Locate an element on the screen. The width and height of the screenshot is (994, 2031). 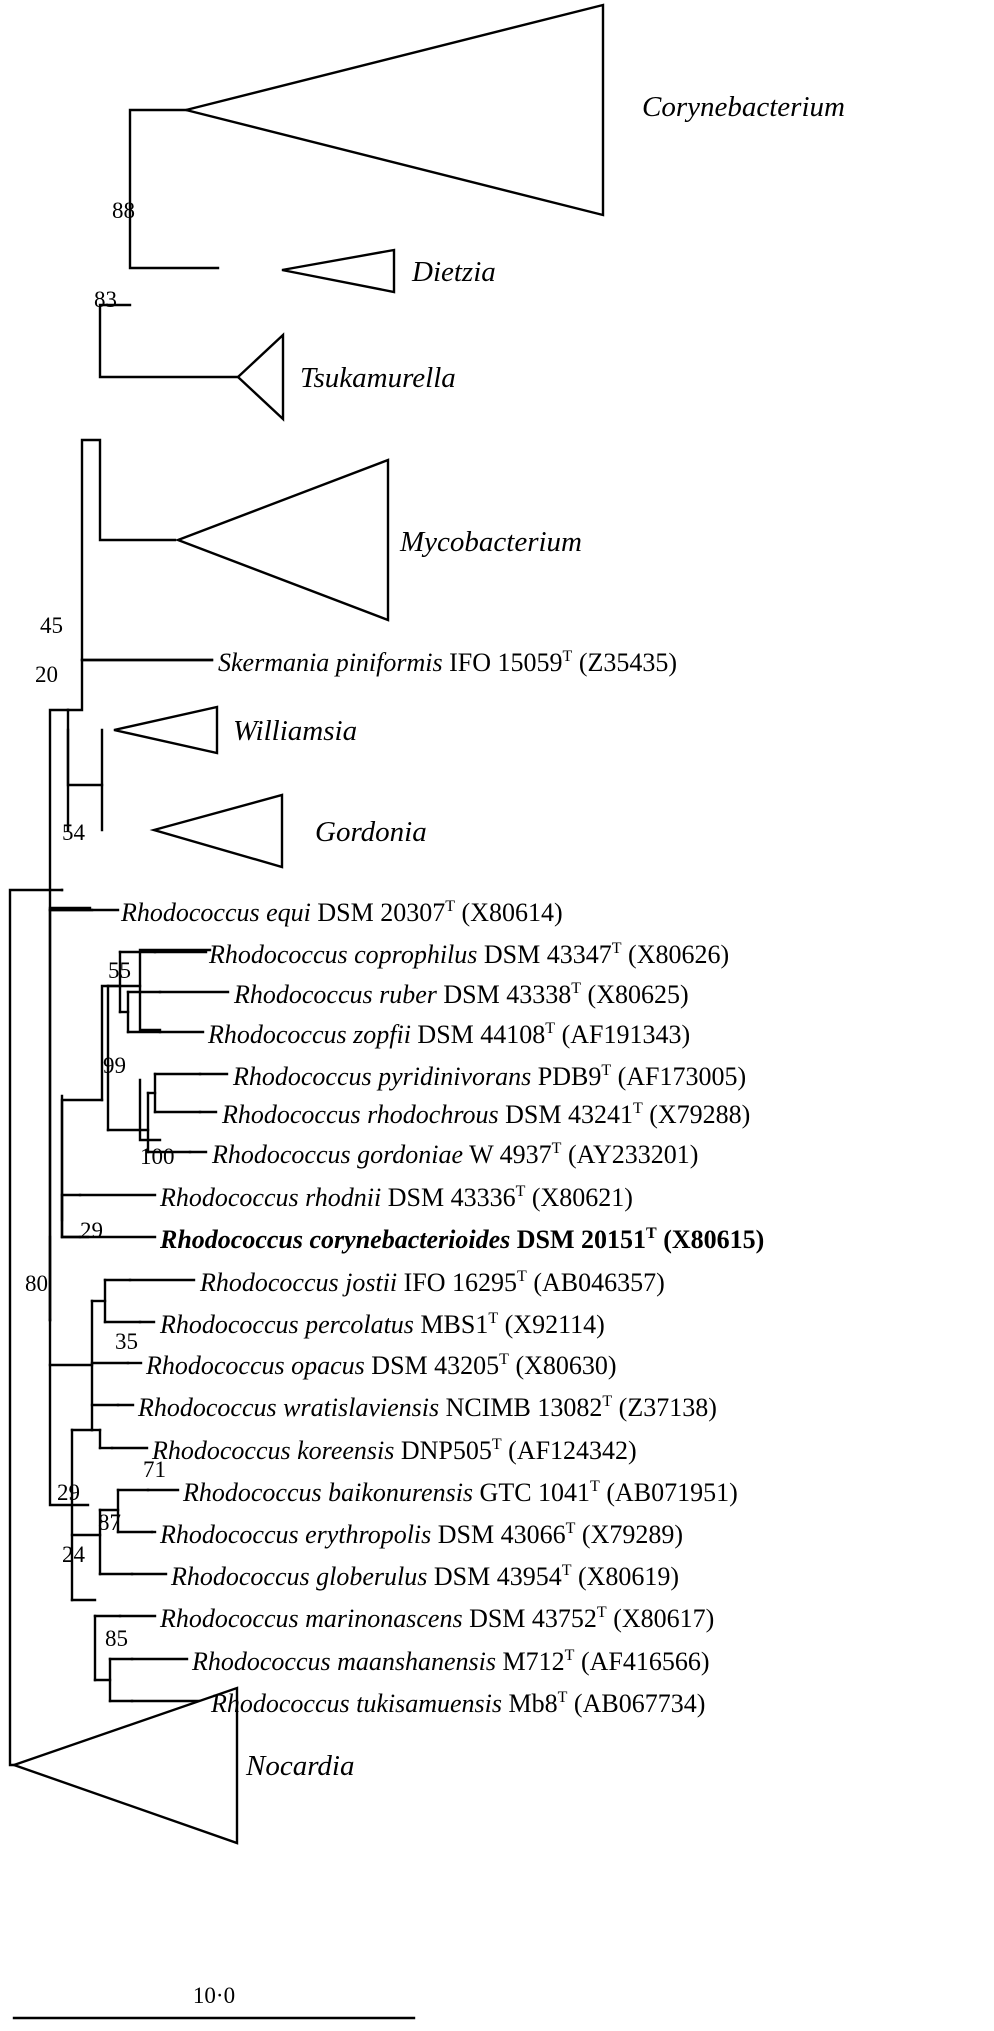
bootstrap-value: 87 is located at coordinates (109, 1522).